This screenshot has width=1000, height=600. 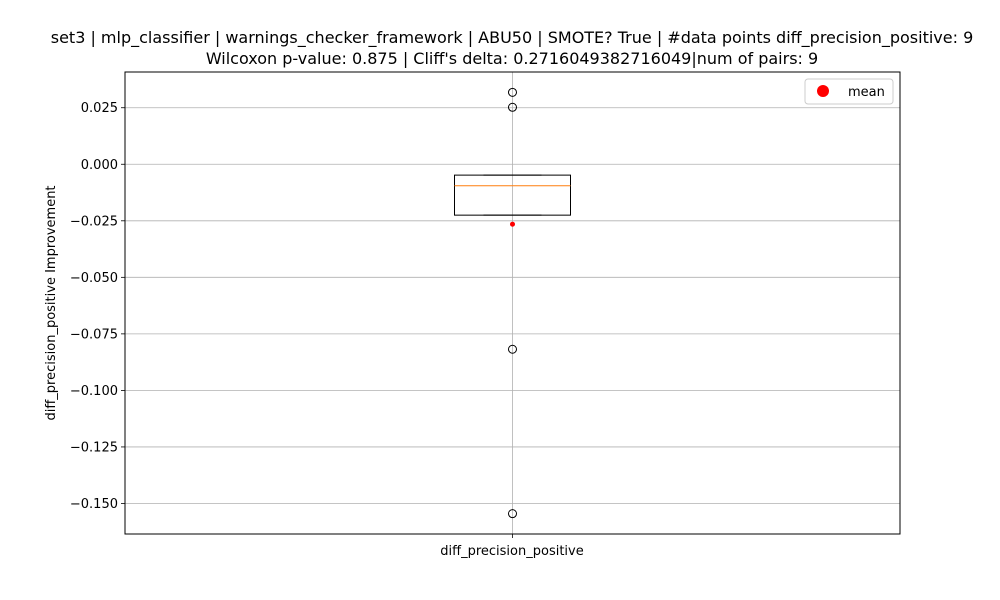 I want to click on y-tick-label: 0.000, so click(x=99, y=165).